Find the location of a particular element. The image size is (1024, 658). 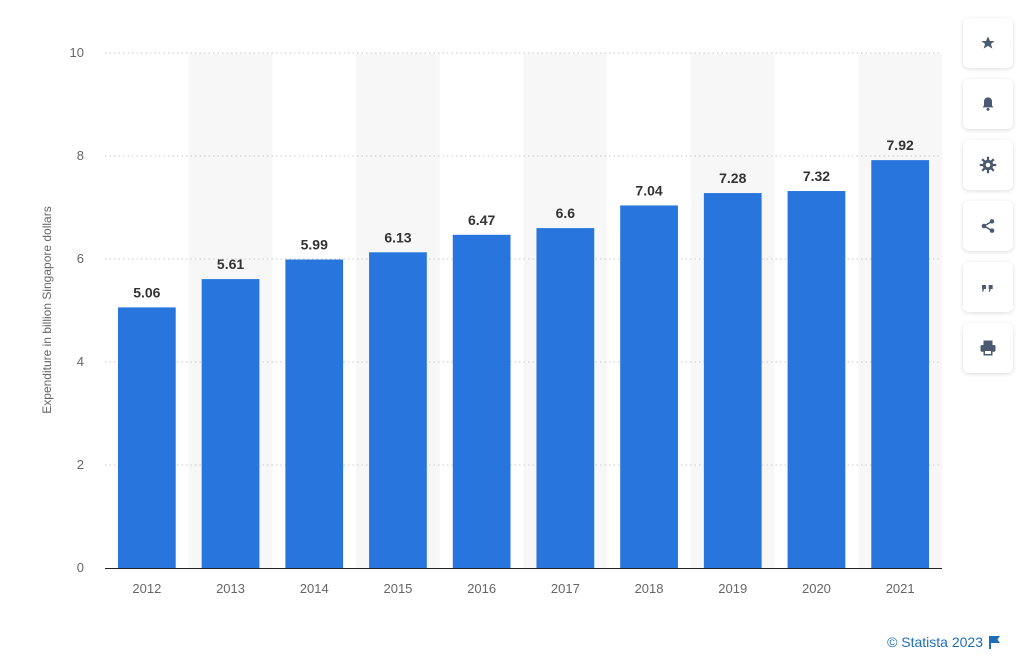

y-tick-label: 0 is located at coordinates (80, 567).